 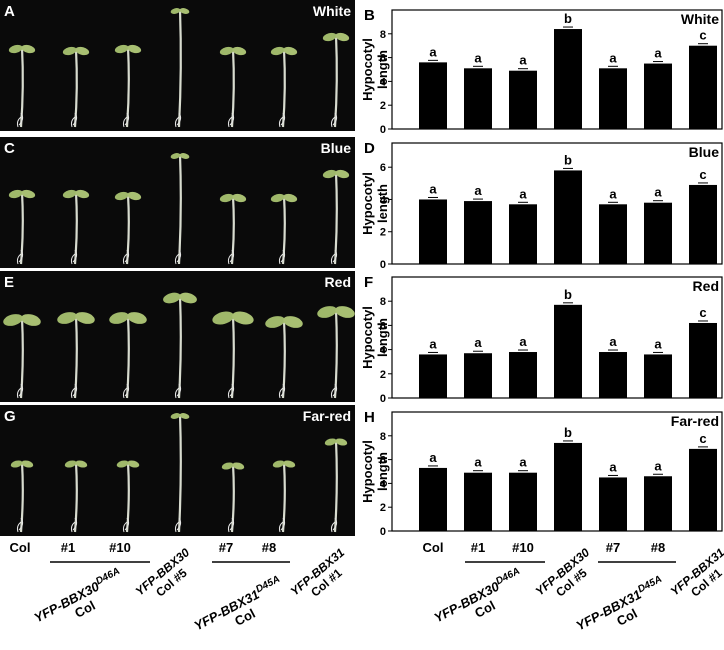 I want to click on group-label: YFP-BBX30D46ACol, so click(x=481, y=602).